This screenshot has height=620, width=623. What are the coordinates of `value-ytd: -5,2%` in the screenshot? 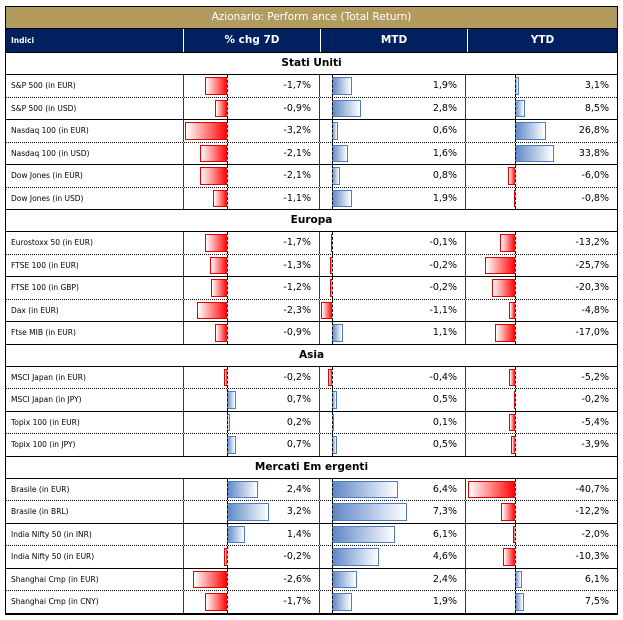 It's located at (595, 377).